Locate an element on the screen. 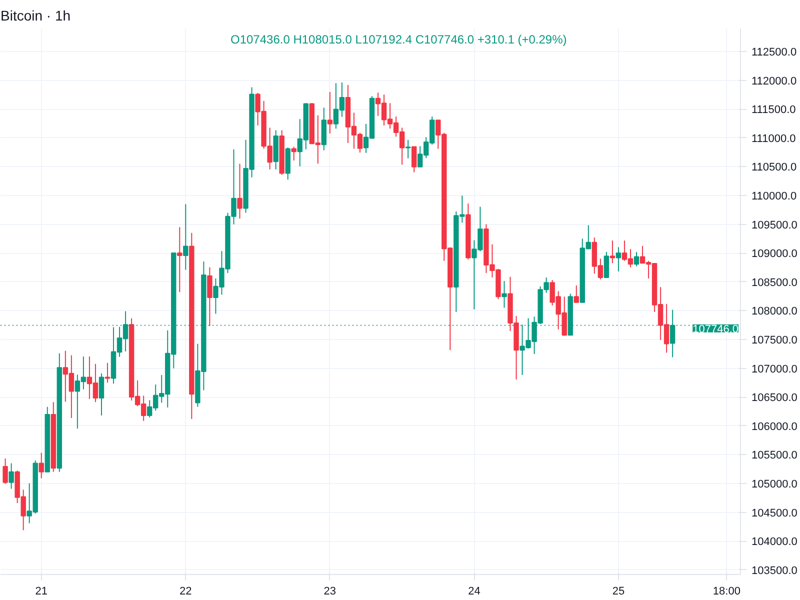 This screenshot has height=600, width=800. y-tick-label: 112000.0 is located at coordinates (774, 81).